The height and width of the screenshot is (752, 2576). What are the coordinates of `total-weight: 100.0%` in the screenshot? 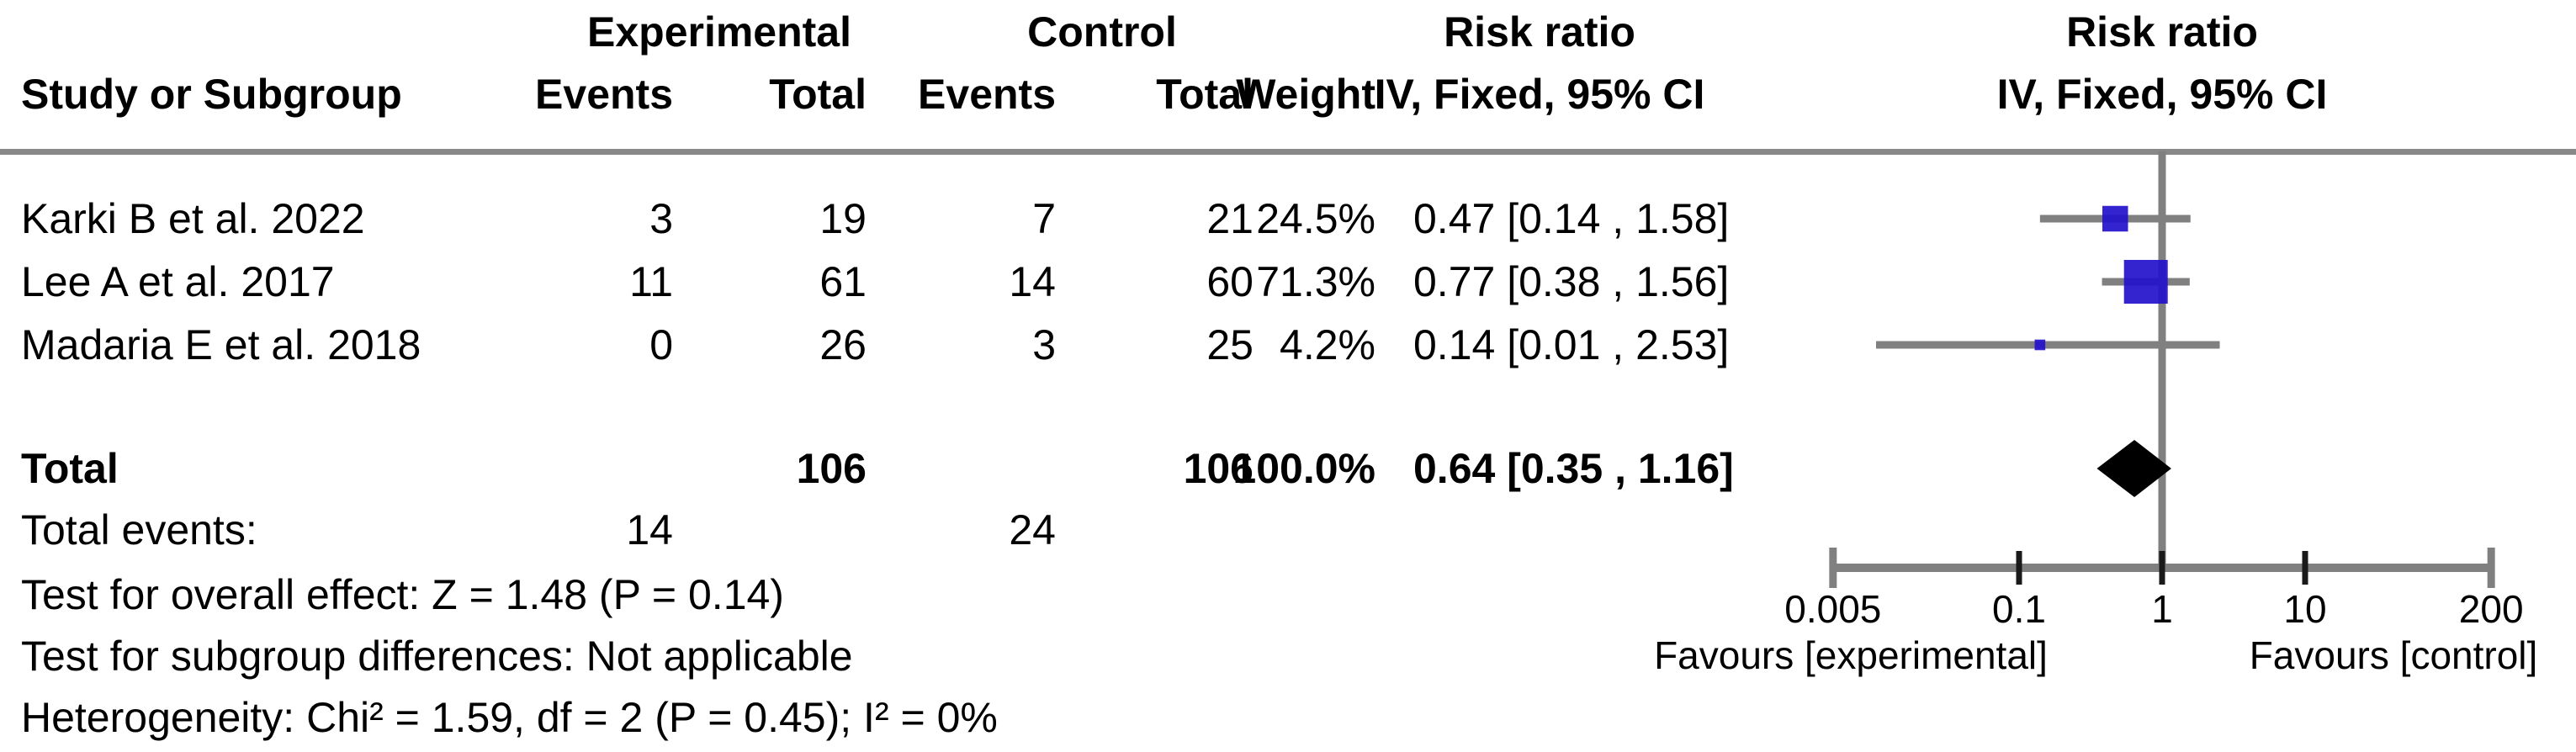 It's located at (1303, 468).